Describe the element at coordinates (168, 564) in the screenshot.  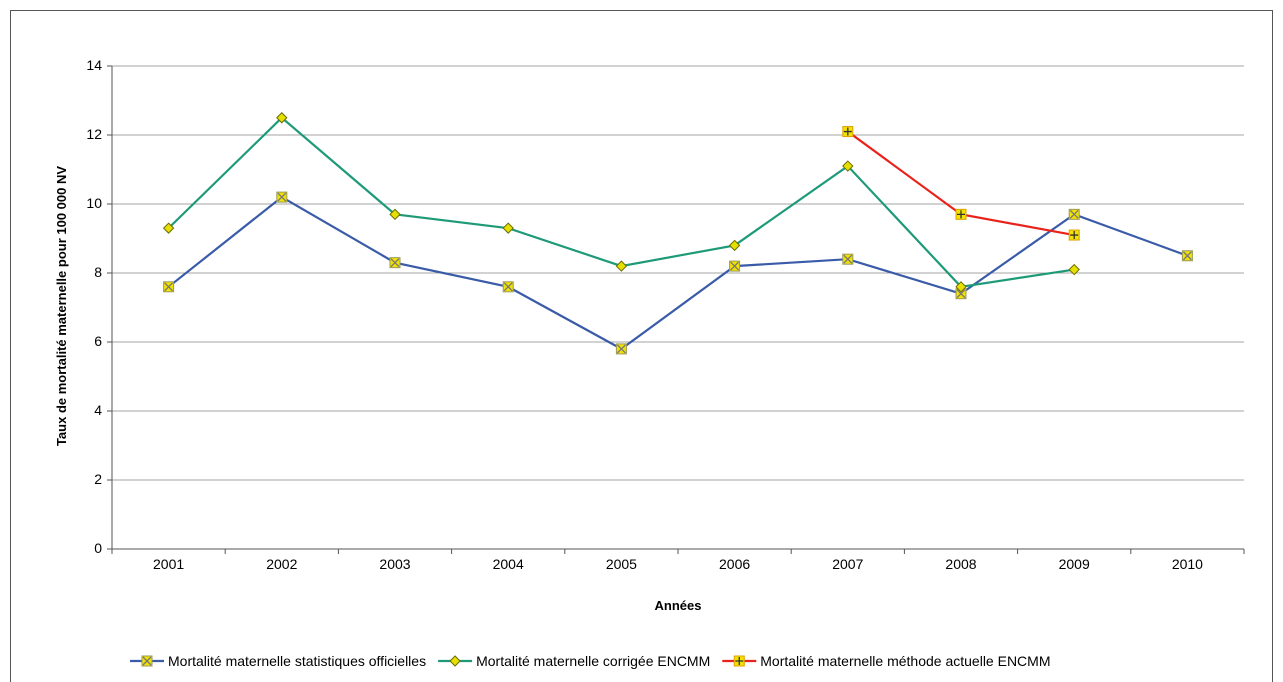
I see `x-tick-label: 2001` at that location.